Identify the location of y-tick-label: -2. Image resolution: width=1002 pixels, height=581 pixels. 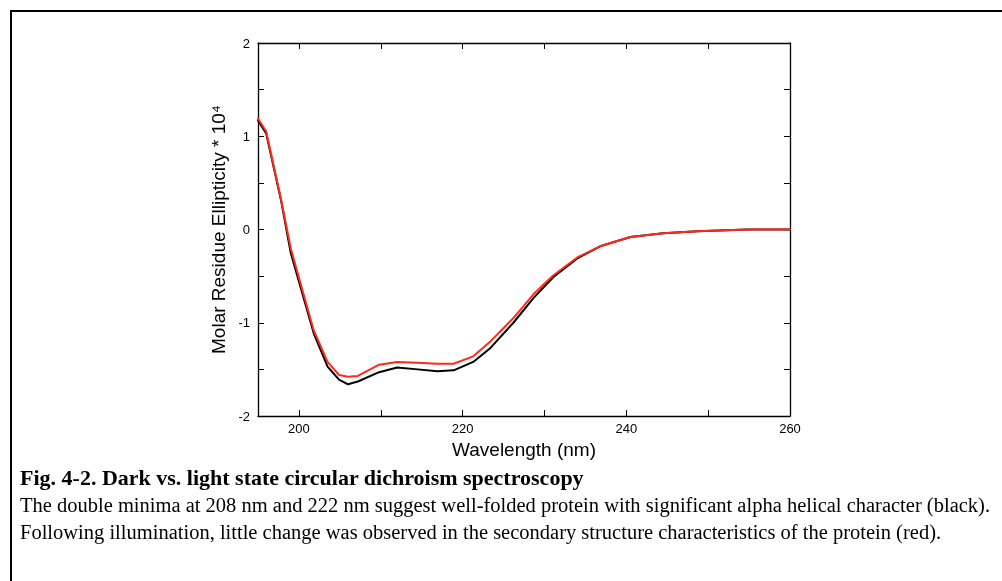
(244, 416).